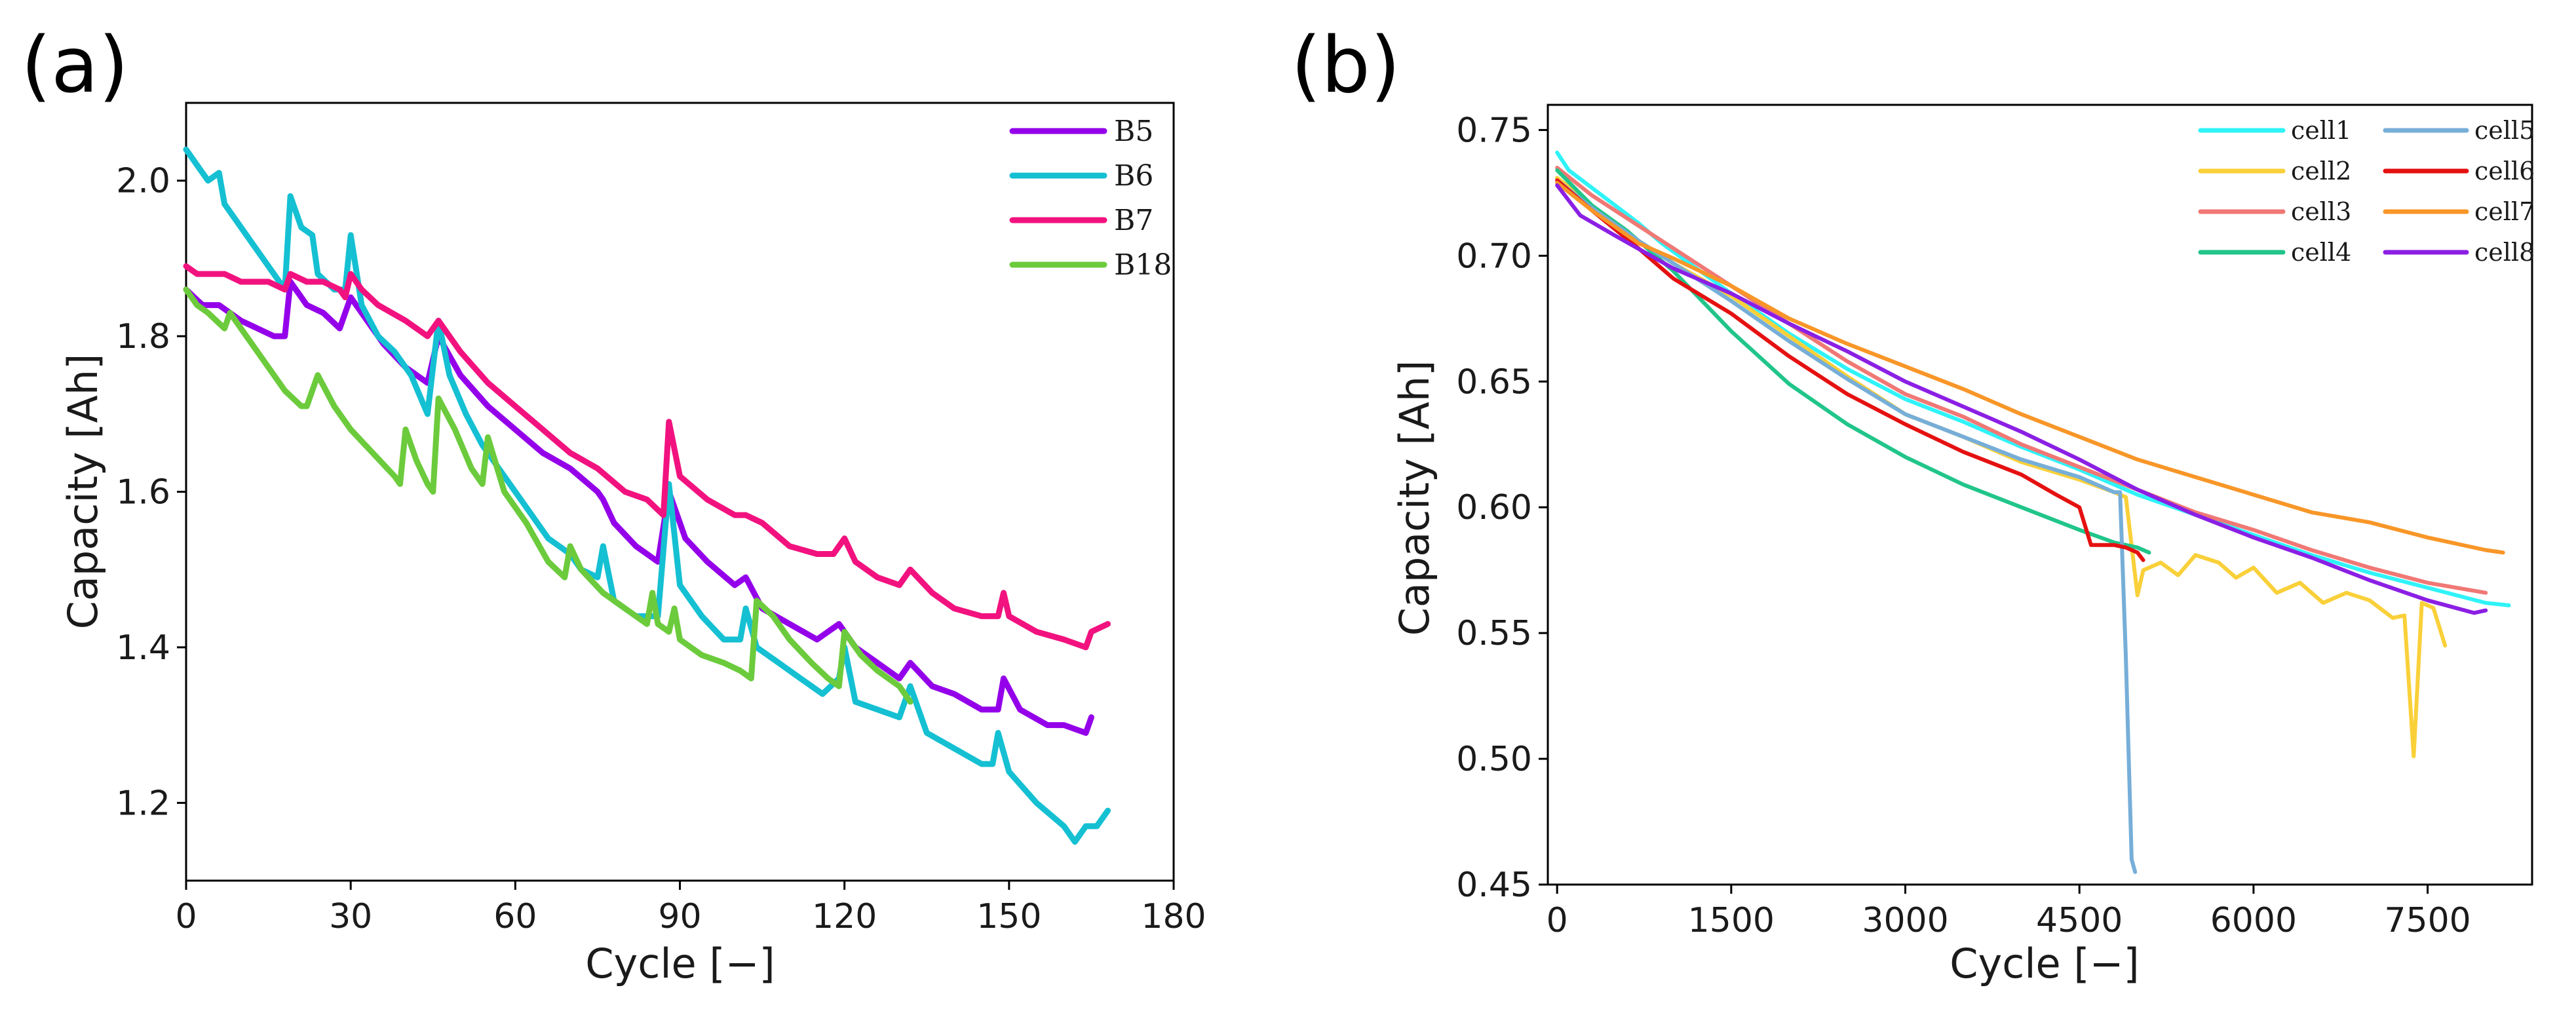 Image resolution: width=2576 pixels, height=1013 pixels. I want to click on panel-a-legend-label-b18: B18, so click(1143, 265).